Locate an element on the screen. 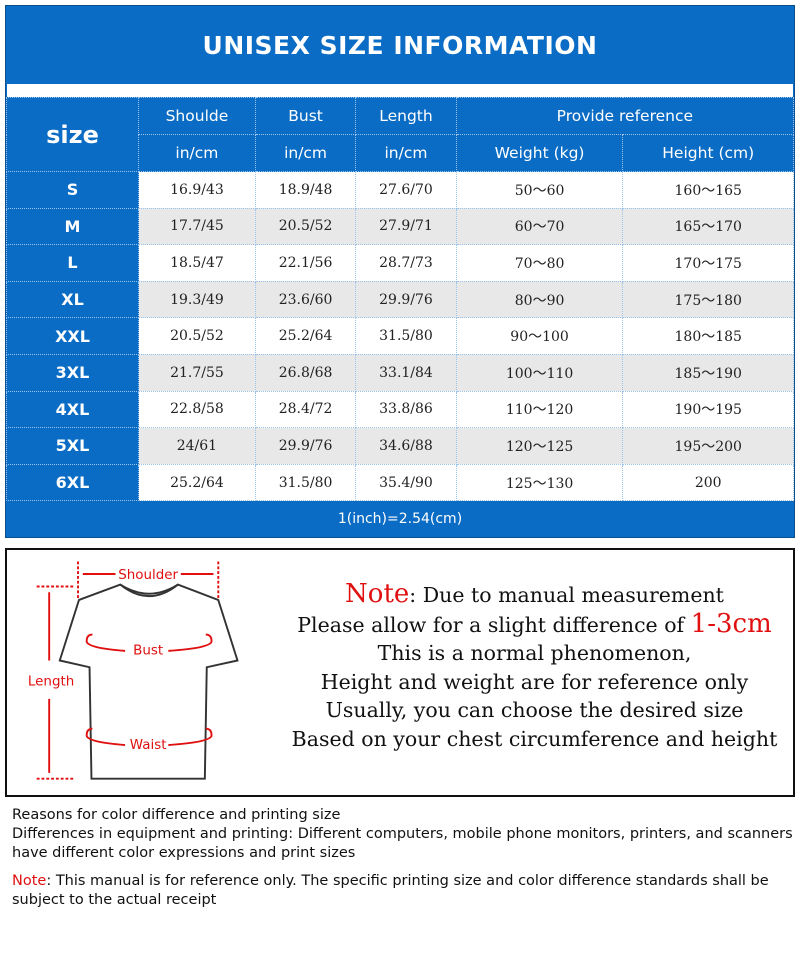 This screenshot has width=800, height=961. conversion-note: 1(inch)=2.54(cm) is located at coordinates (400, 519).